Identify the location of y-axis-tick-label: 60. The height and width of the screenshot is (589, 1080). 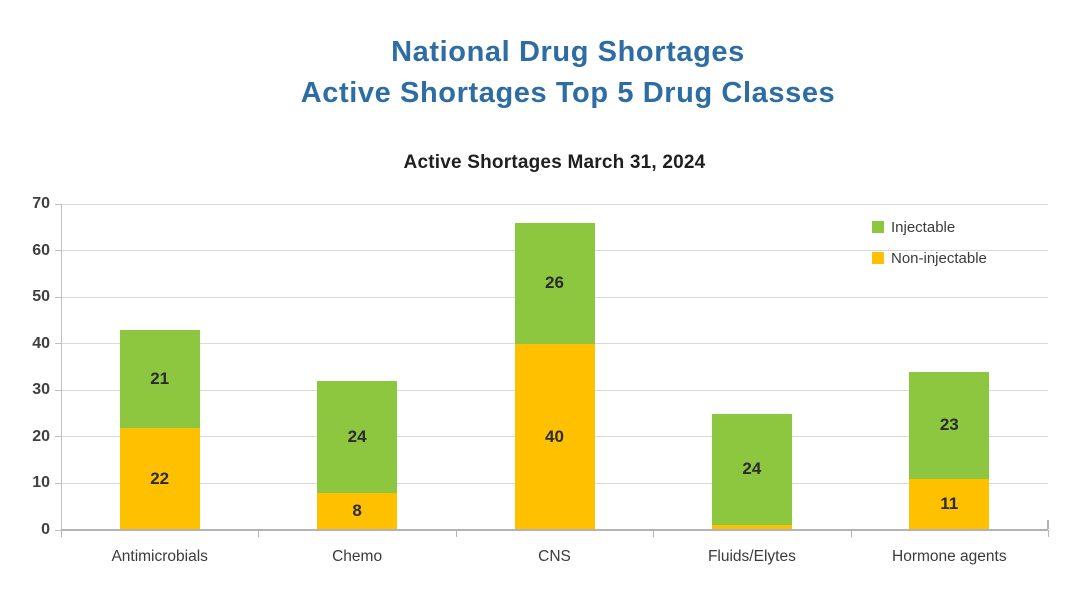
(41, 250).